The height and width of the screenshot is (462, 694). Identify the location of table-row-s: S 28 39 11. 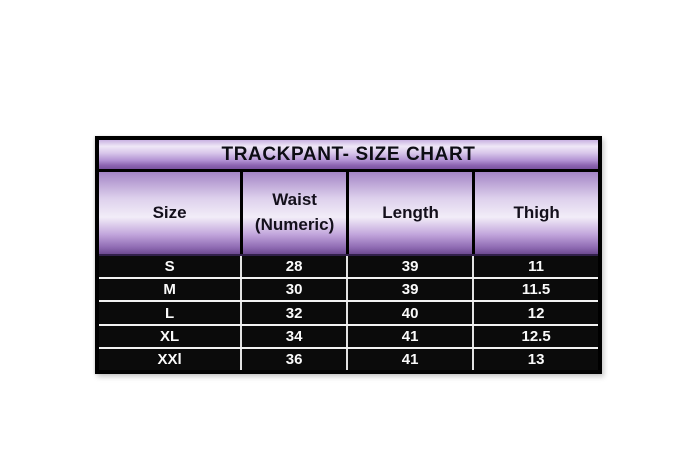
(348, 267).